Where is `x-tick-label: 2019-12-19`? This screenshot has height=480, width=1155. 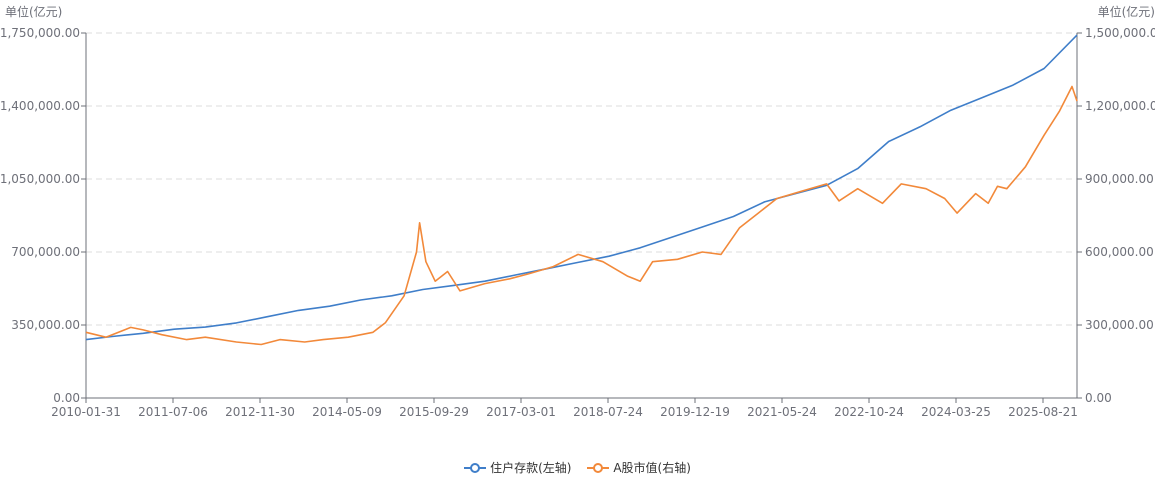
x-tick-label: 2019-12-19 is located at coordinates (695, 412).